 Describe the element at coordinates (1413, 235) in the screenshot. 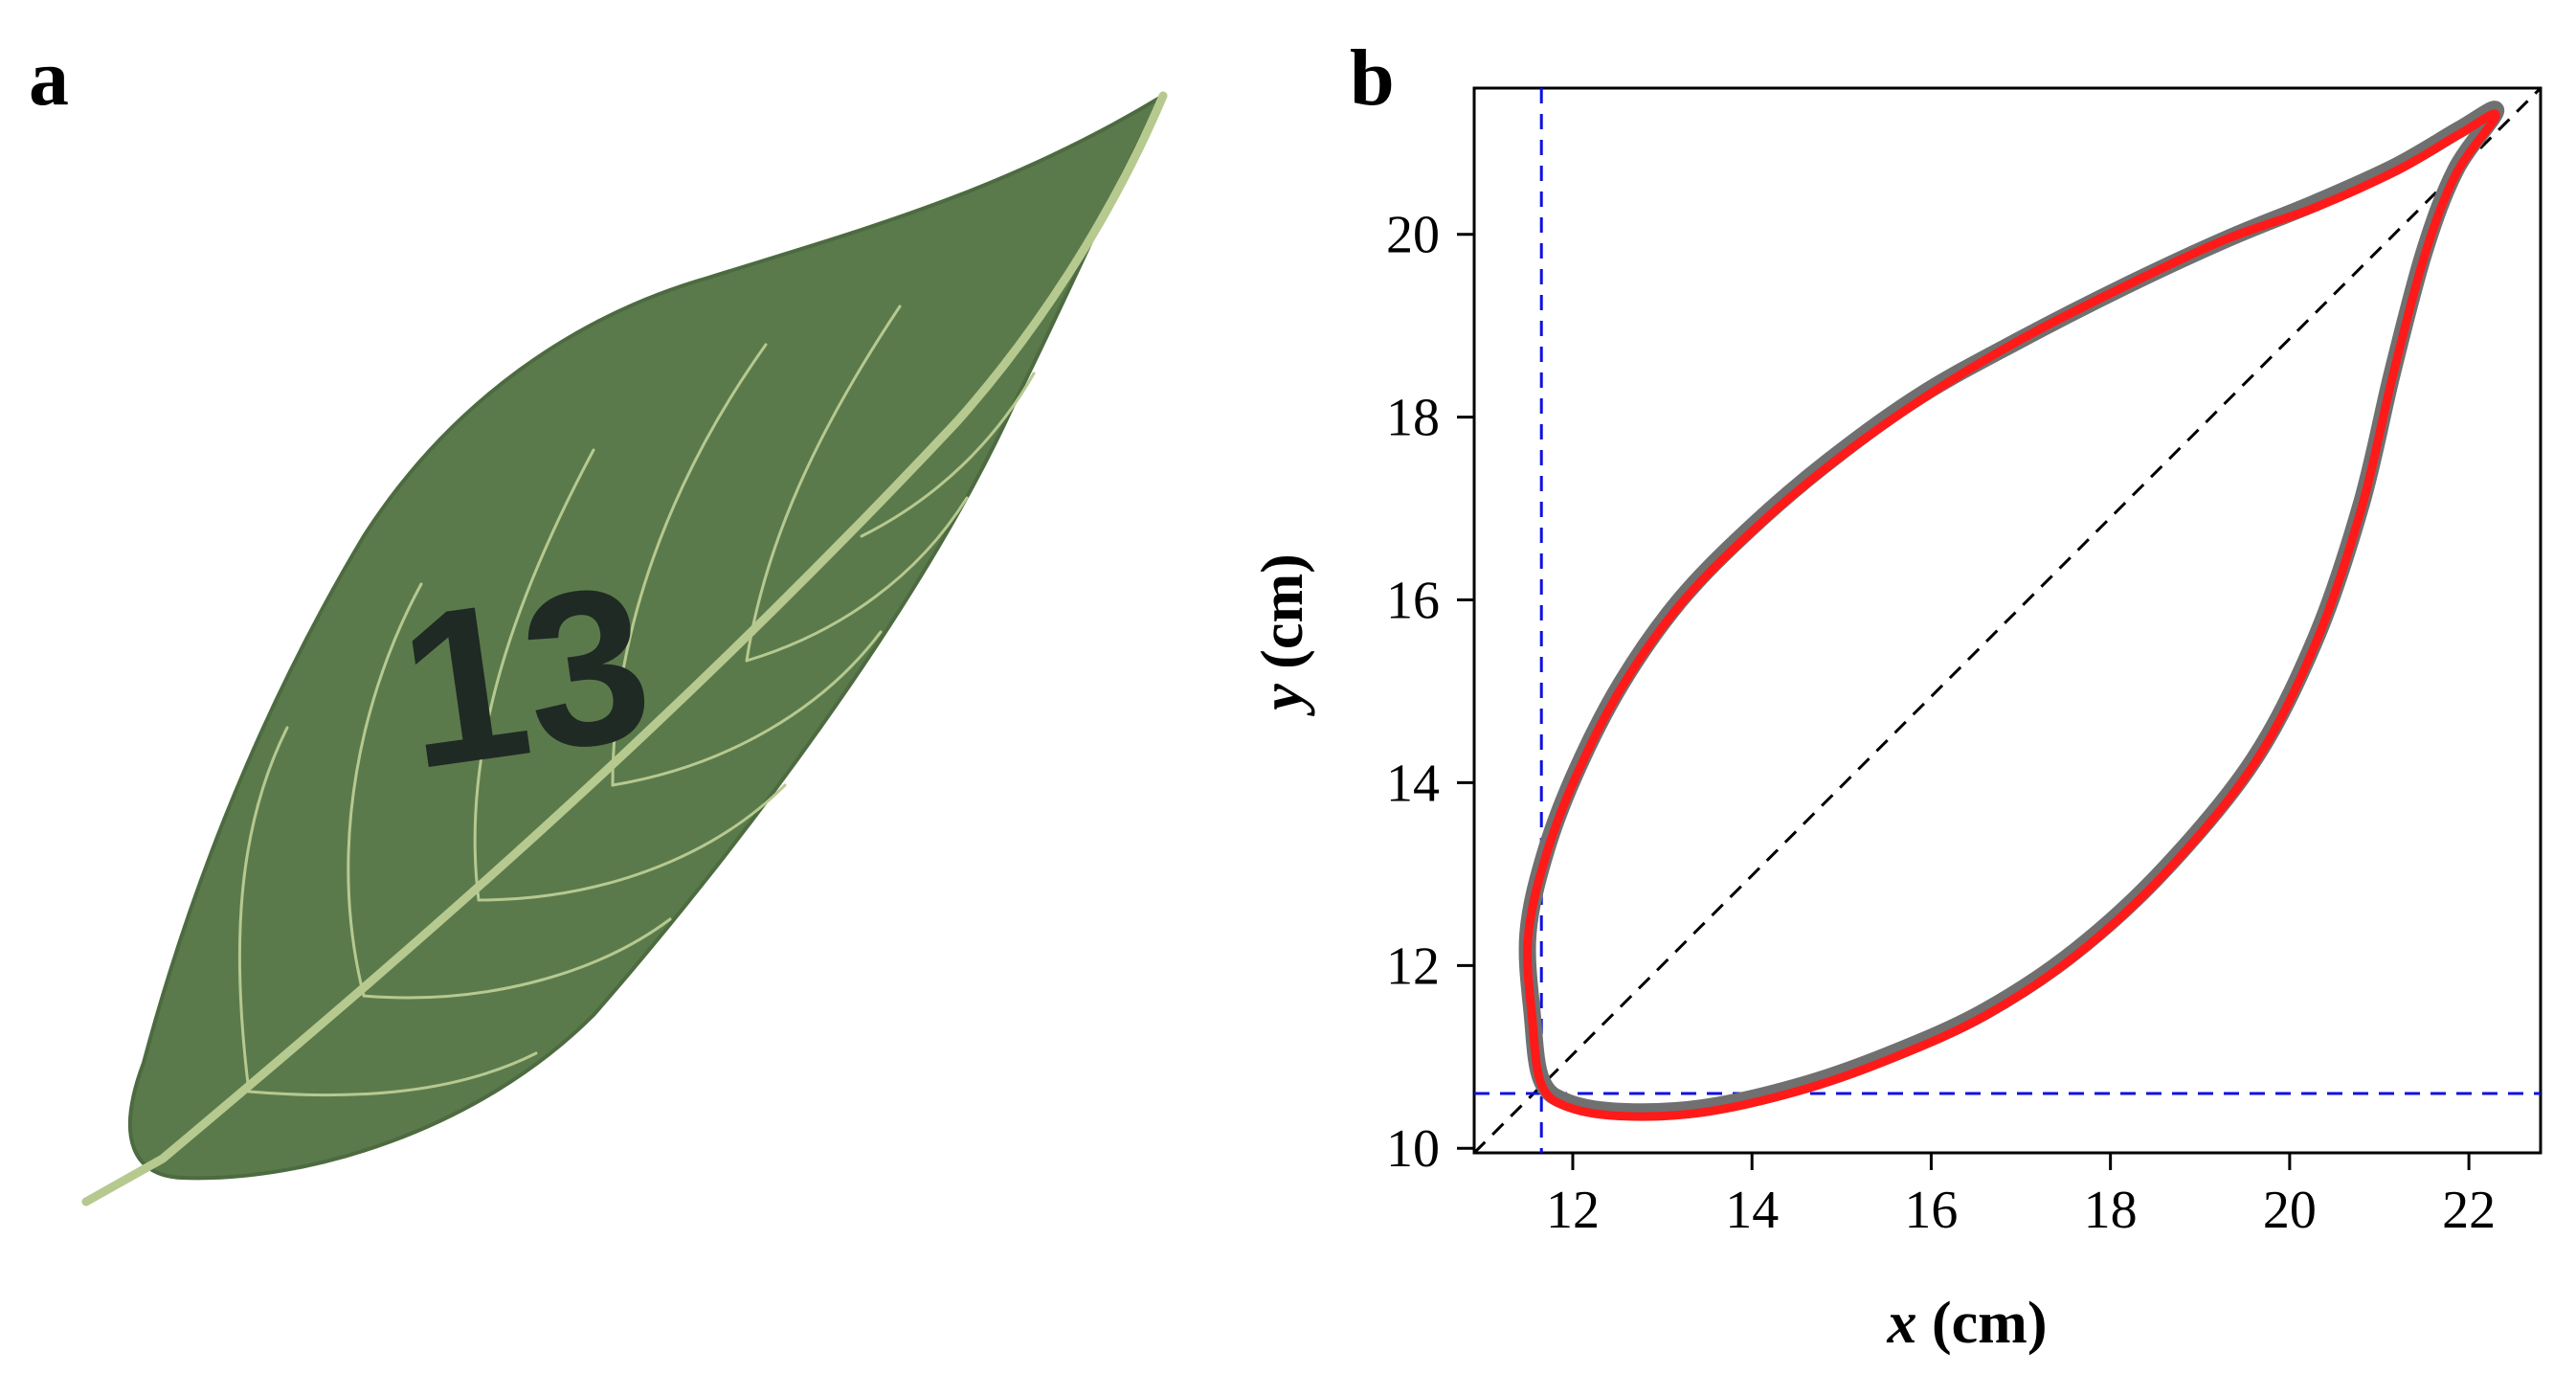

I see `y-tick-label: 20` at that location.